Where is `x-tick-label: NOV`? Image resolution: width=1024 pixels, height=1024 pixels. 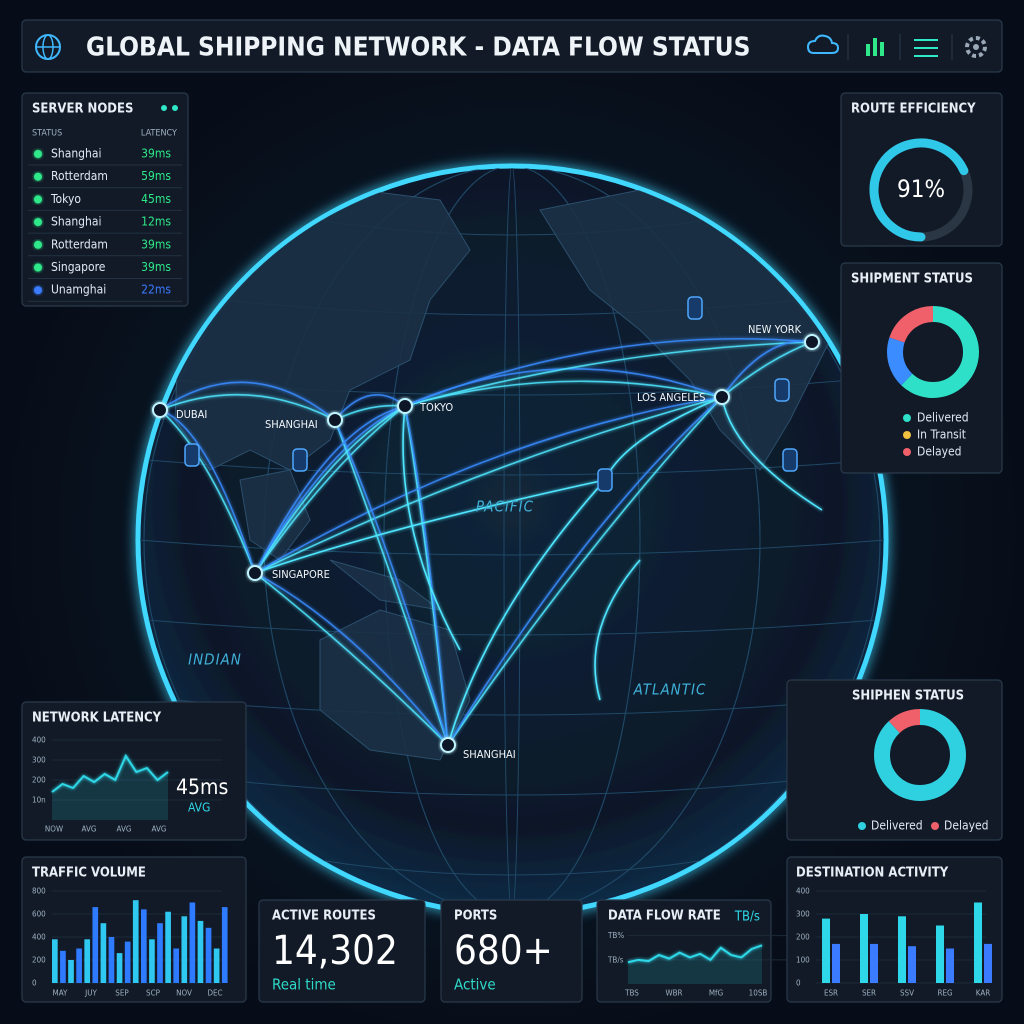
x-tick-label: NOV is located at coordinates (184, 993).